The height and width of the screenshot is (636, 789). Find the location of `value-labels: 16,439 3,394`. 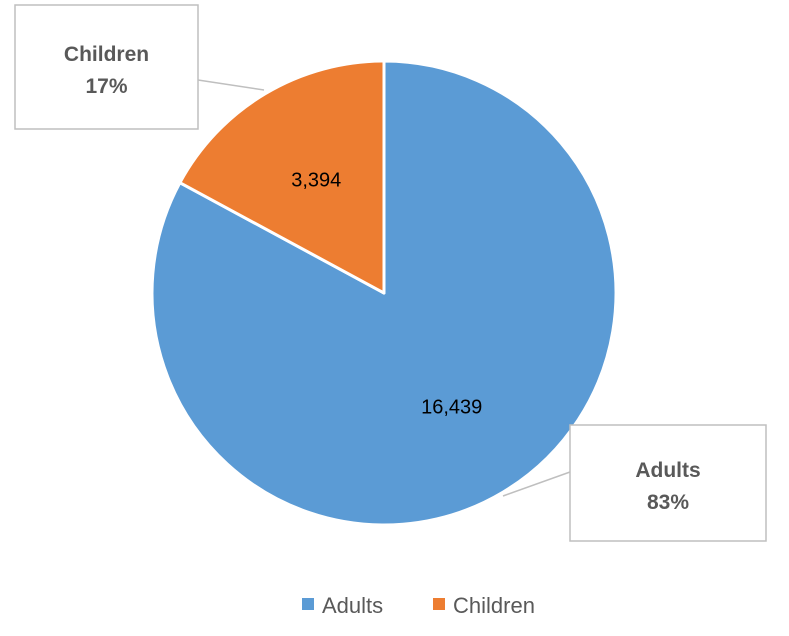

value-labels: 16,439 3,394 is located at coordinates (386, 293).